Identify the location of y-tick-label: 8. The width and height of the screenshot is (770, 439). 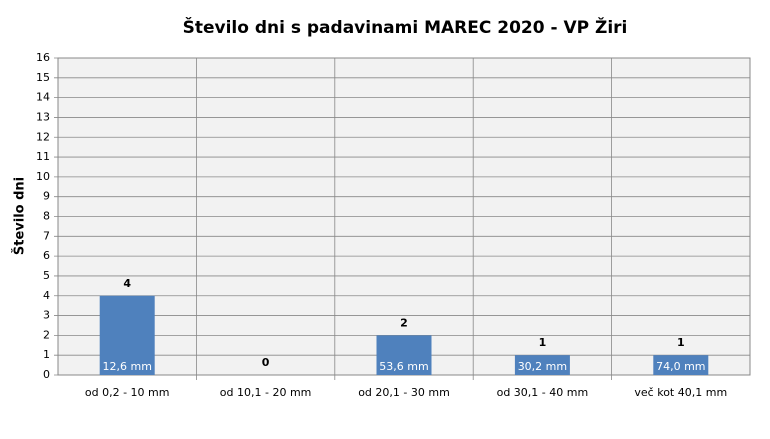
(46, 216).